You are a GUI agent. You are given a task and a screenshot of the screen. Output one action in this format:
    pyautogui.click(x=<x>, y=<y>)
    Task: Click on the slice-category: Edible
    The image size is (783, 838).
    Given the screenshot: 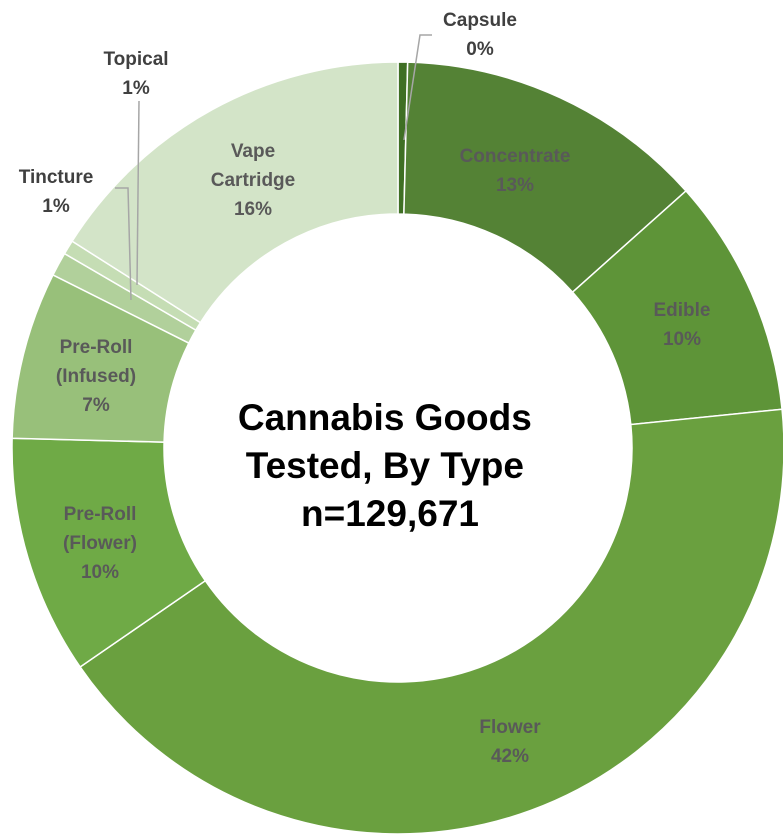 What is the action you would take?
    pyautogui.click(x=681, y=310)
    